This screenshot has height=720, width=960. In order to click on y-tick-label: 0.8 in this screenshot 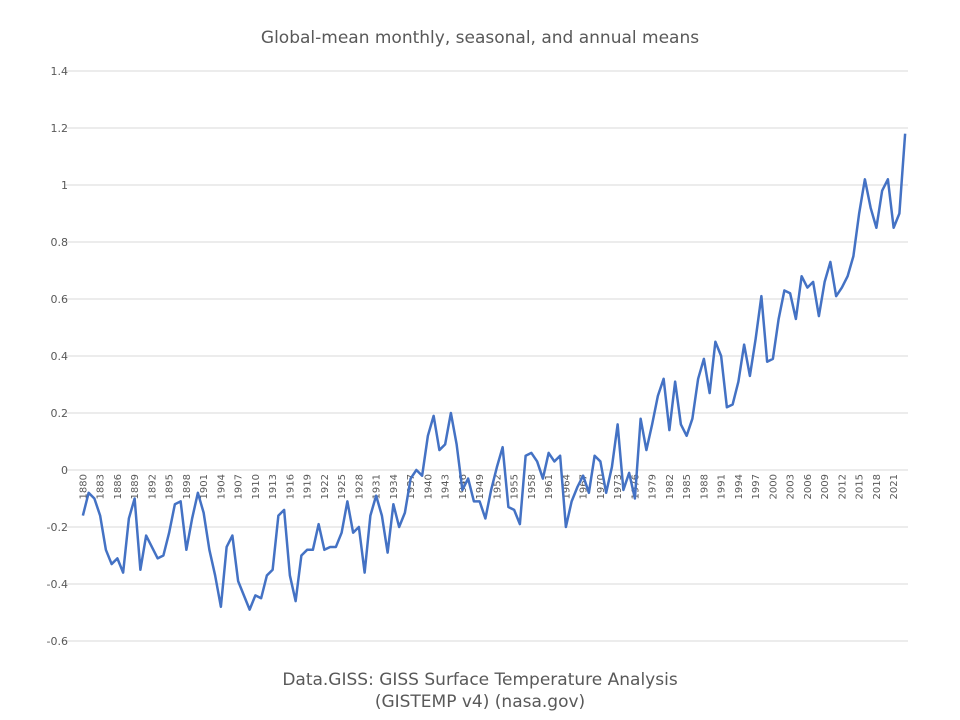, I will do `click(60, 242)`.